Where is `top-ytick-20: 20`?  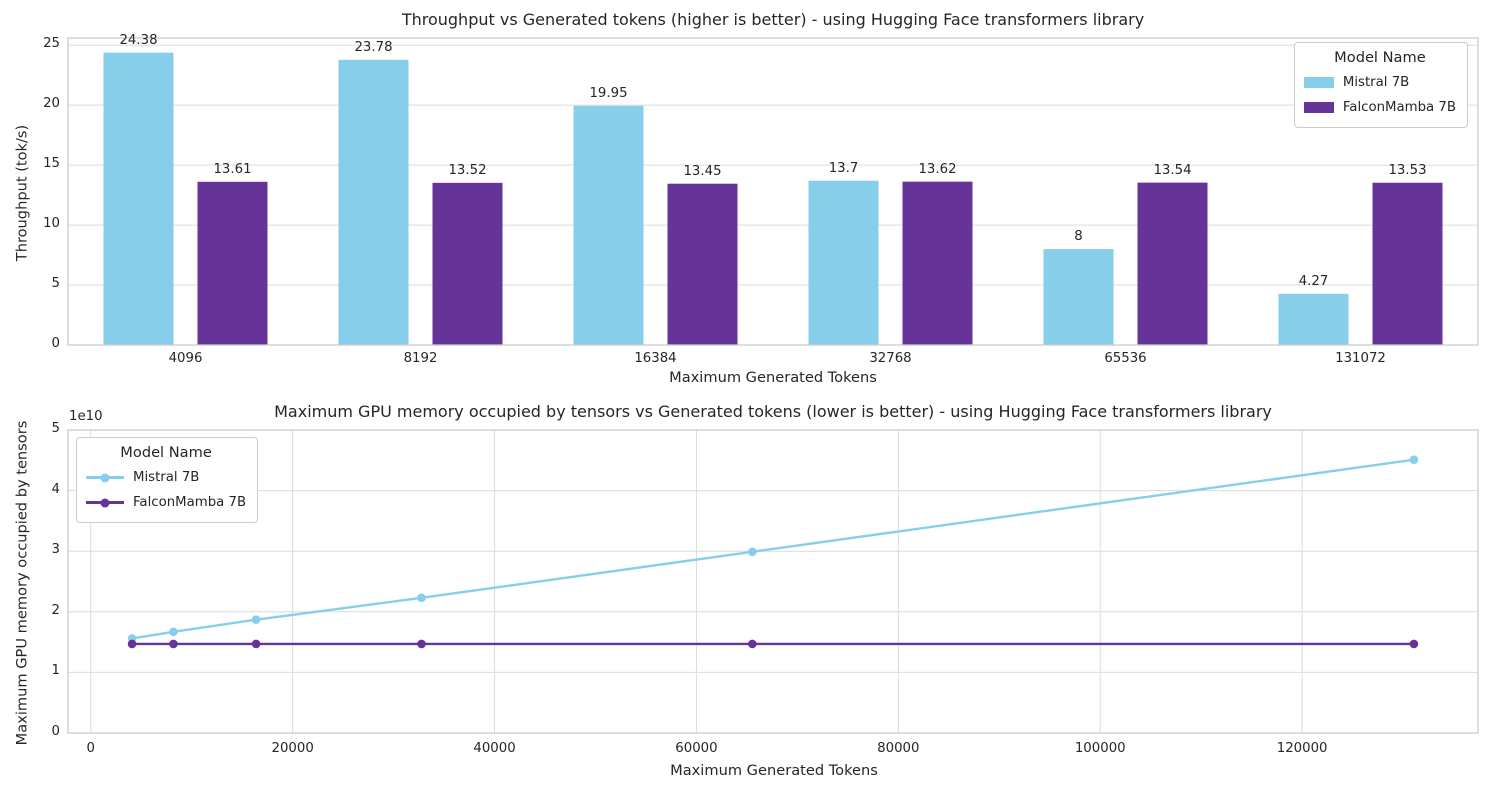
top-ytick-20: 20 is located at coordinates (51, 104).